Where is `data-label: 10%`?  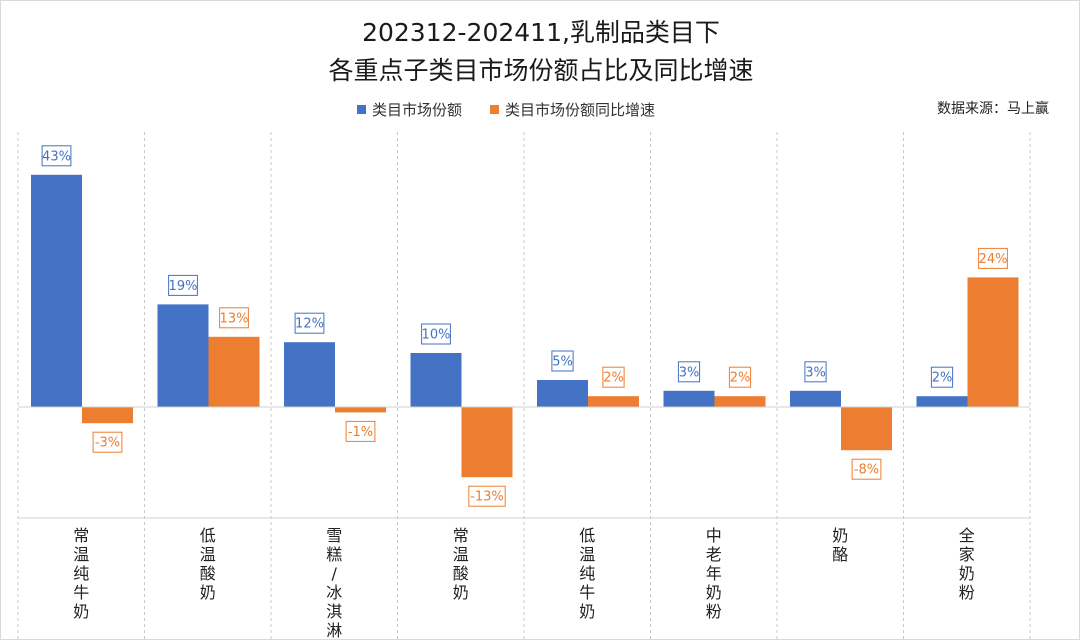 data-label: 10% is located at coordinates (436, 335).